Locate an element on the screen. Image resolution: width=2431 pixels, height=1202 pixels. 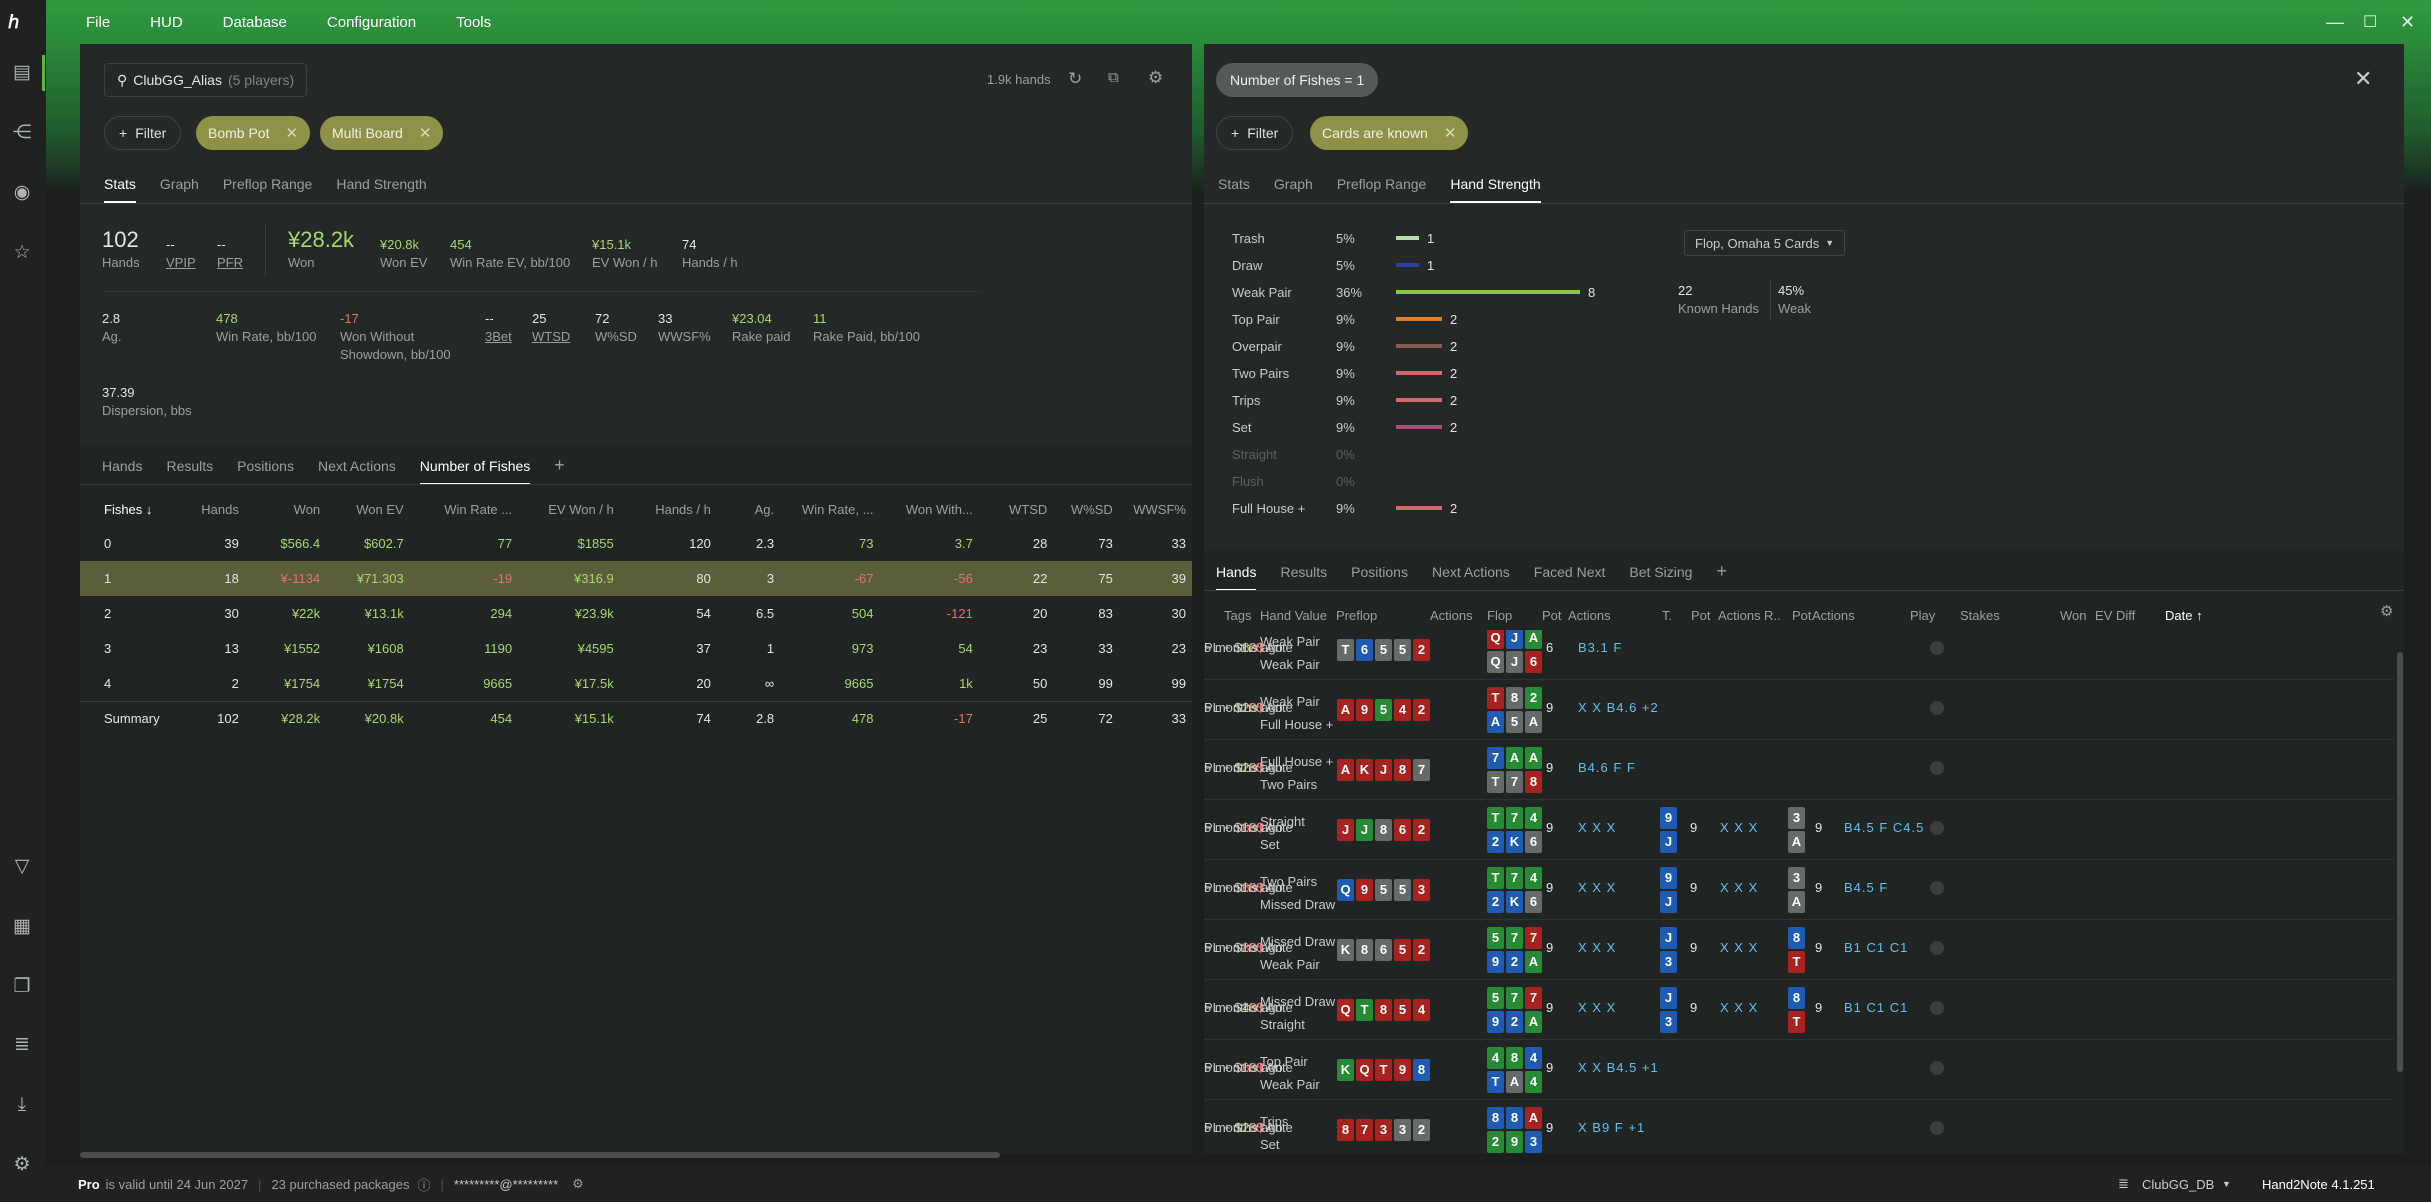
hand-strength-row: Set 9% 2 is located at coordinates (1344, 427).